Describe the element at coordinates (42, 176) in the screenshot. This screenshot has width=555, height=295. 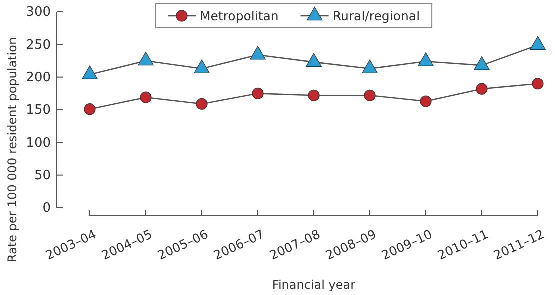
I see `y-tick-label: 50` at that location.